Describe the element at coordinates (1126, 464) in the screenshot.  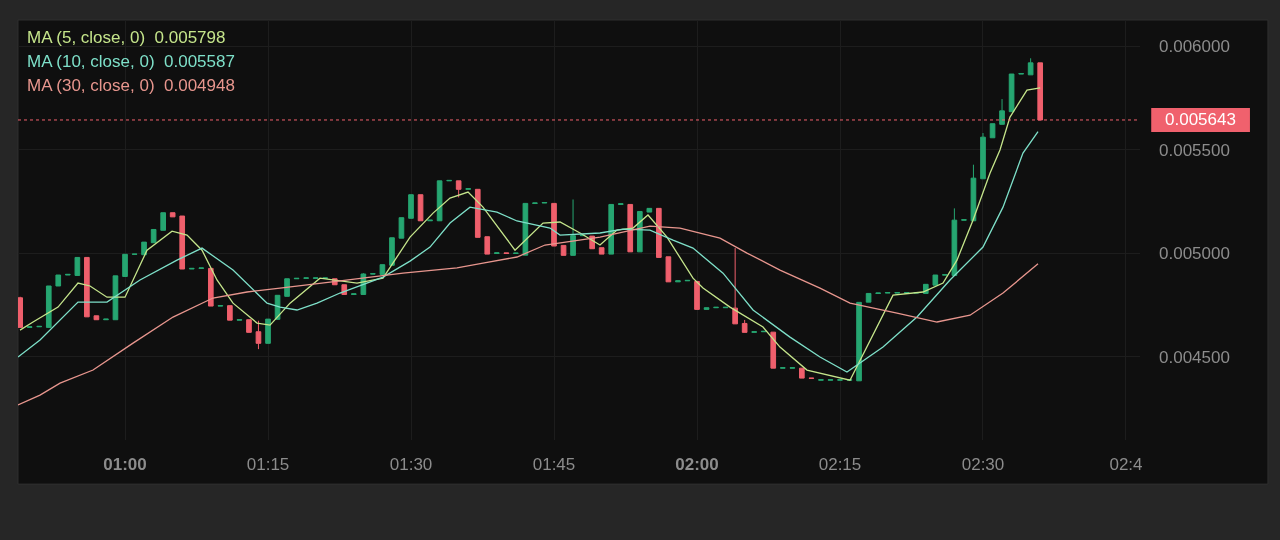
I see `x-tick-label: 02:4` at that location.